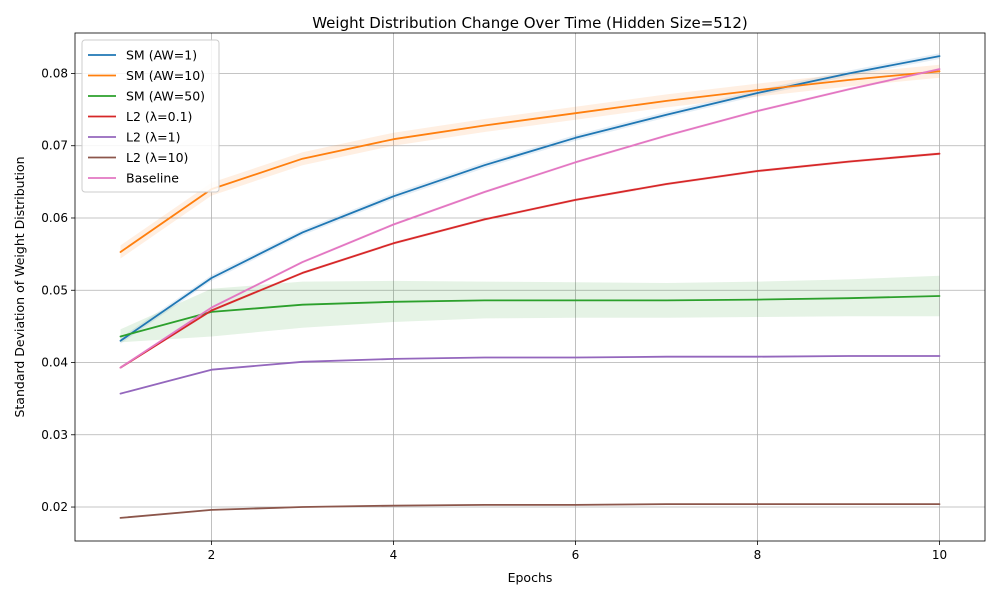 The width and height of the screenshot is (1000, 600). What do you see at coordinates (152, 178) in the screenshot?
I see `legend-label: Baseline` at bounding box center [152, 178].